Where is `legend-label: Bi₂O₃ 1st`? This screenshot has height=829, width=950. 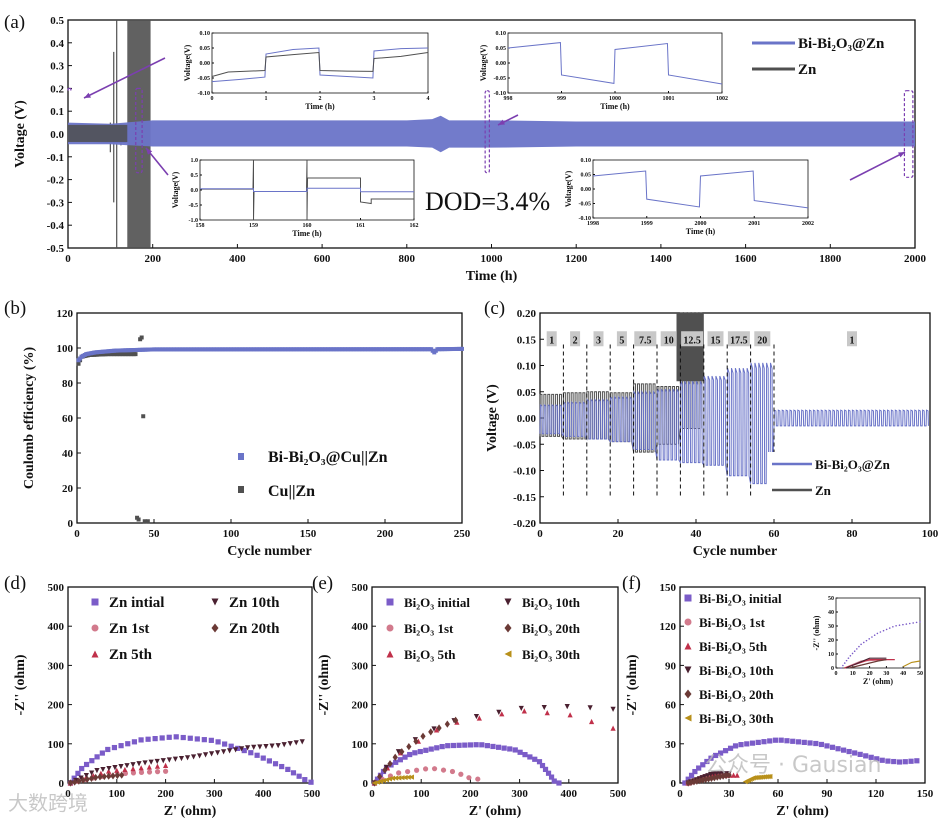 legend-label: Bi₂O₃ 1st is located at coordinates (429, 628).